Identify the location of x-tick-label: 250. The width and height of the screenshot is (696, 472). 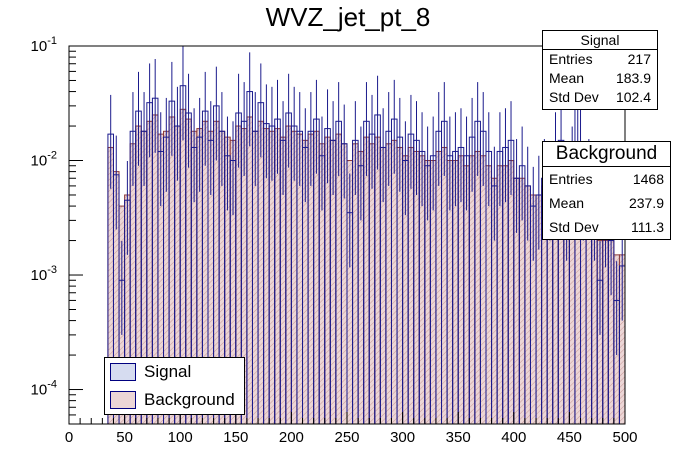
(346, 437).